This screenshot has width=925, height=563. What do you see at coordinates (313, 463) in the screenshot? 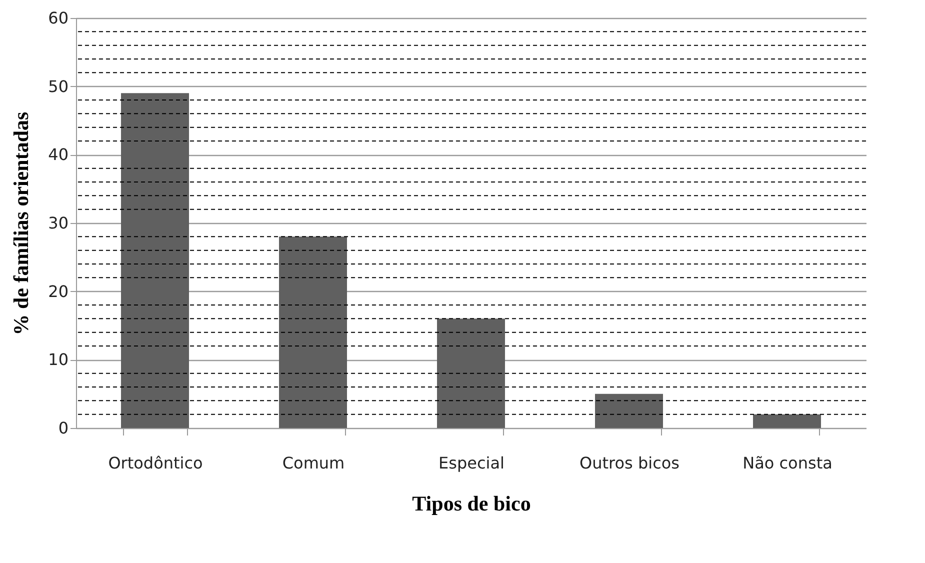
I see `x-tick-label: Comum` at bounding box center [313, 463].